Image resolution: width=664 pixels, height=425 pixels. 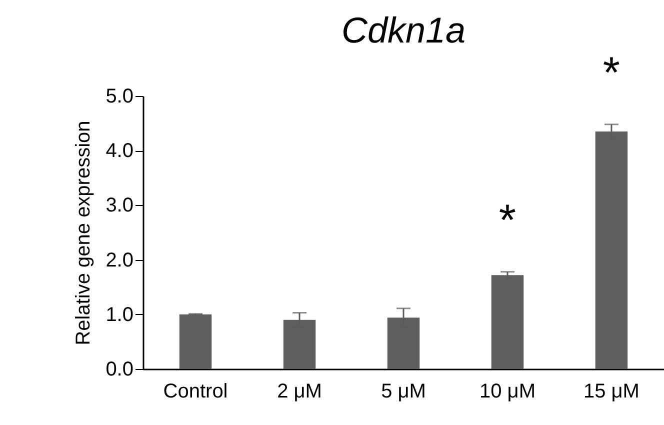 I want to click on chart-title: Cdkn1a, so click(x=403, y=29).